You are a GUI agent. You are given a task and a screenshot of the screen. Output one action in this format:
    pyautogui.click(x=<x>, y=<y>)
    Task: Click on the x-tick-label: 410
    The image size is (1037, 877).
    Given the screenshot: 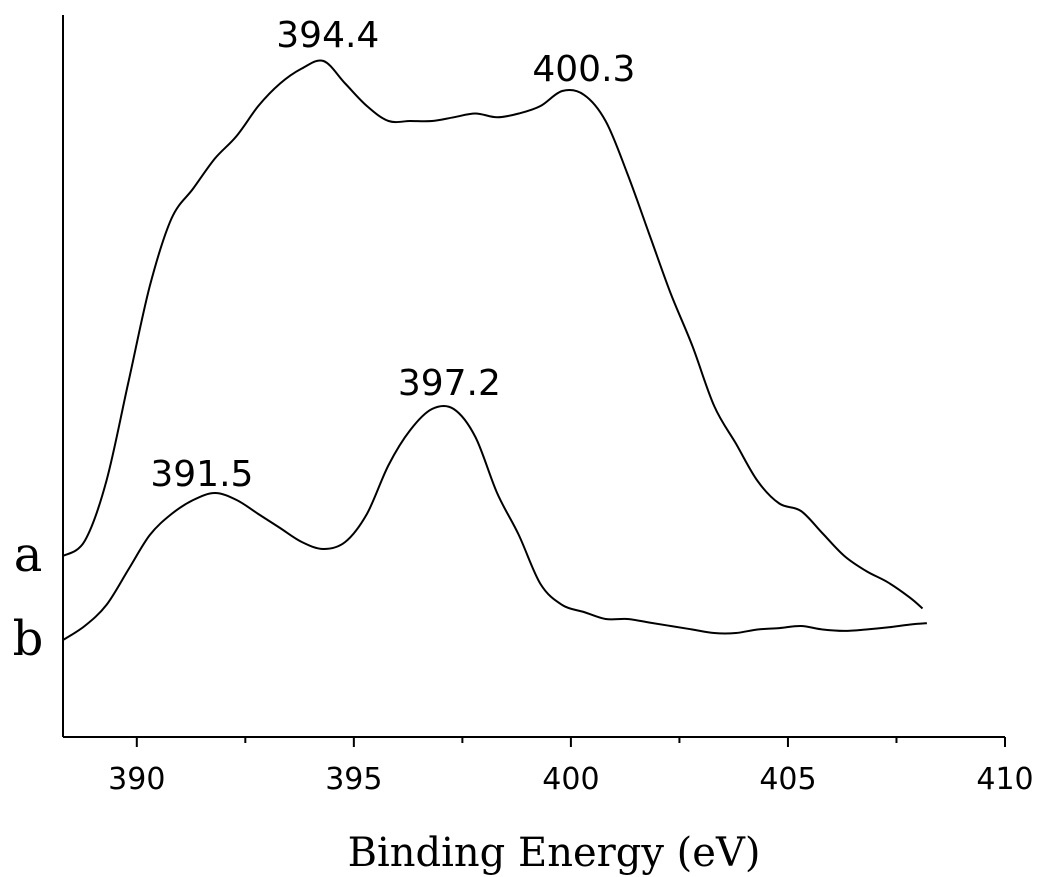 What is the action you would take?
    pyautogui.click(x=1004, y=779)
    